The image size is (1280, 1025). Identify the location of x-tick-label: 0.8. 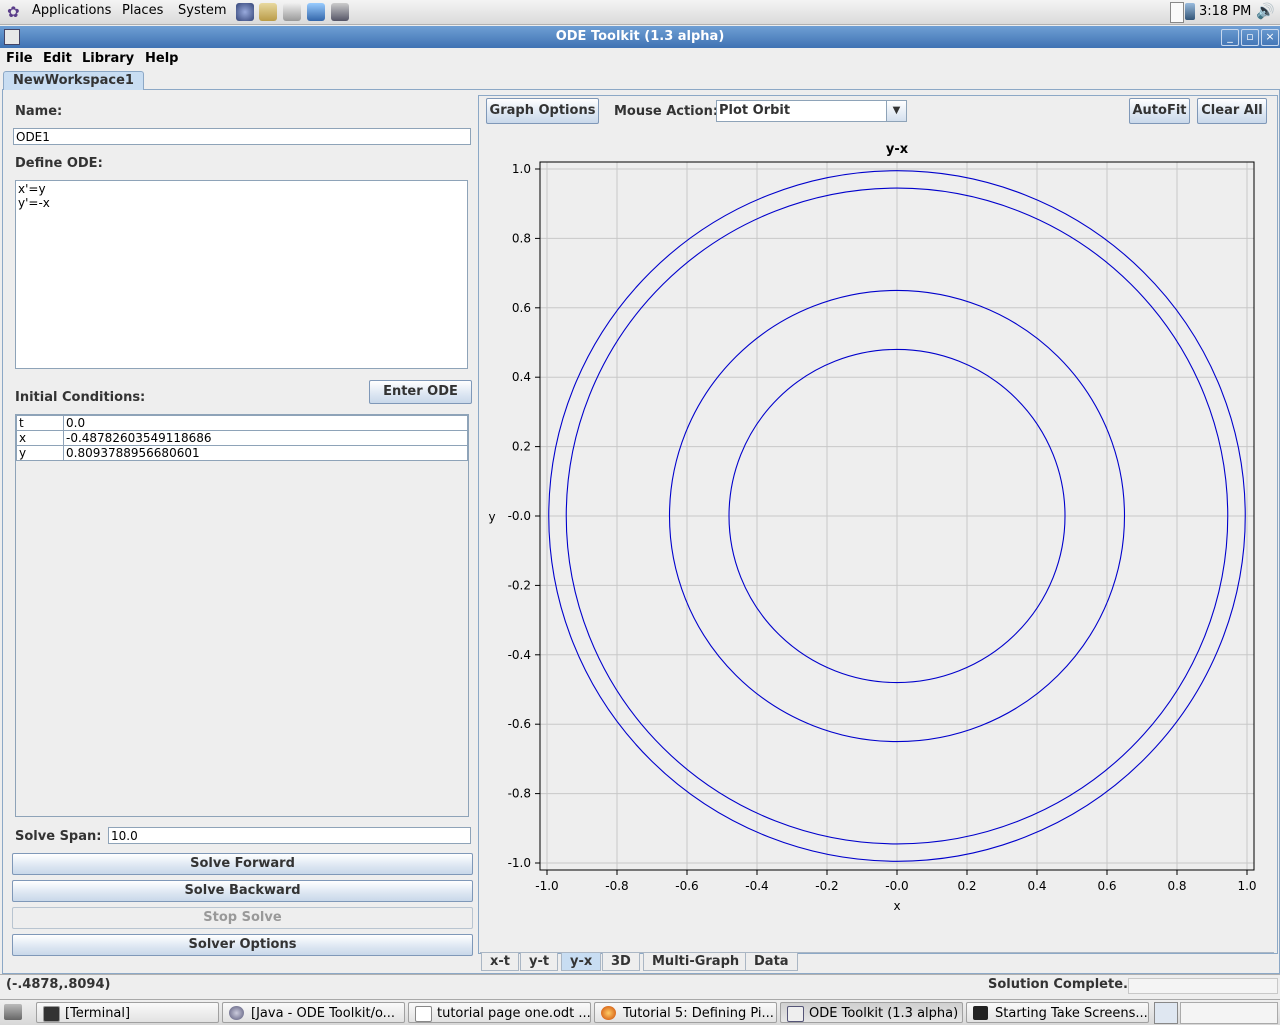
(1176, 886).